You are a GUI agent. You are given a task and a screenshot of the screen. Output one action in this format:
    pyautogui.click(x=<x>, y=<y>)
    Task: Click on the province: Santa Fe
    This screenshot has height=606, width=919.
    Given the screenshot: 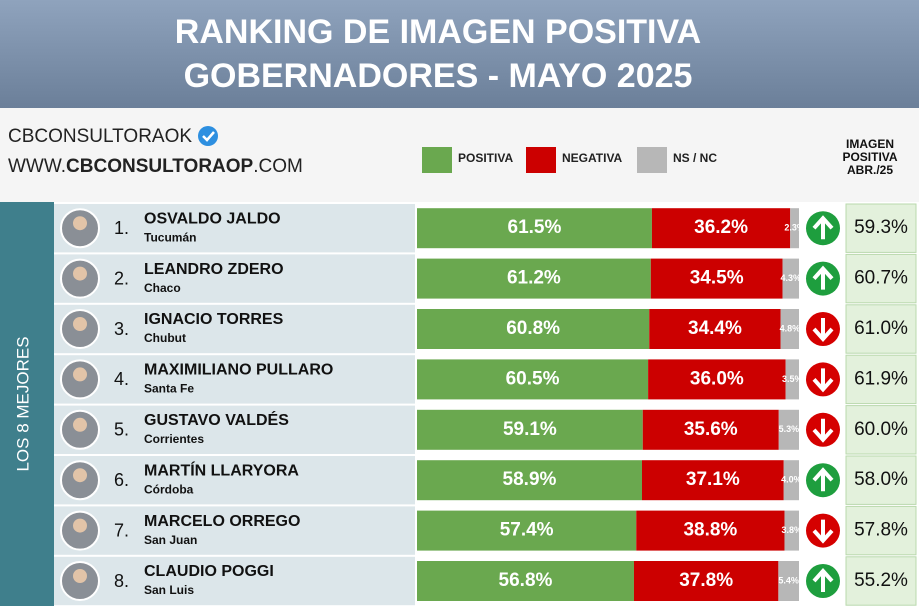 What is the action you would take?
    pyautogui.click(x=169, y=389)
    